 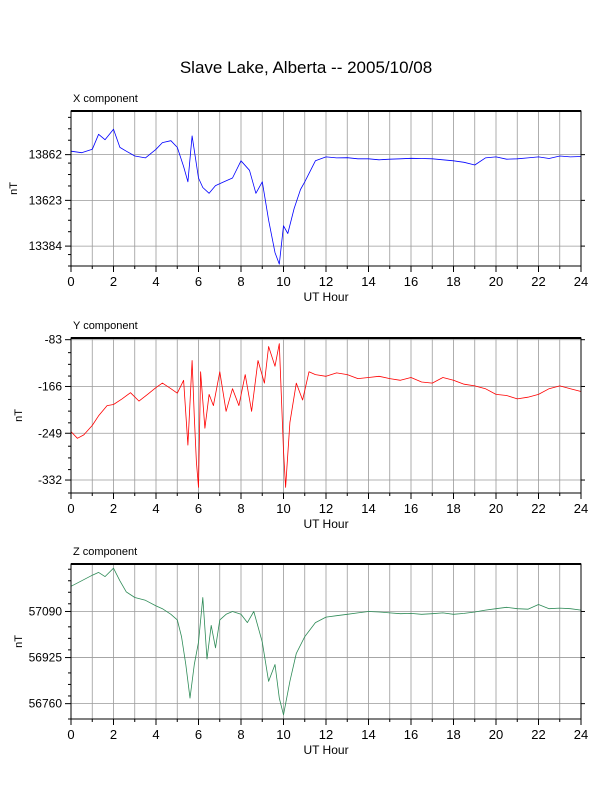 I want to click on y-tick-label: 13384, so click(x=46, y=246).